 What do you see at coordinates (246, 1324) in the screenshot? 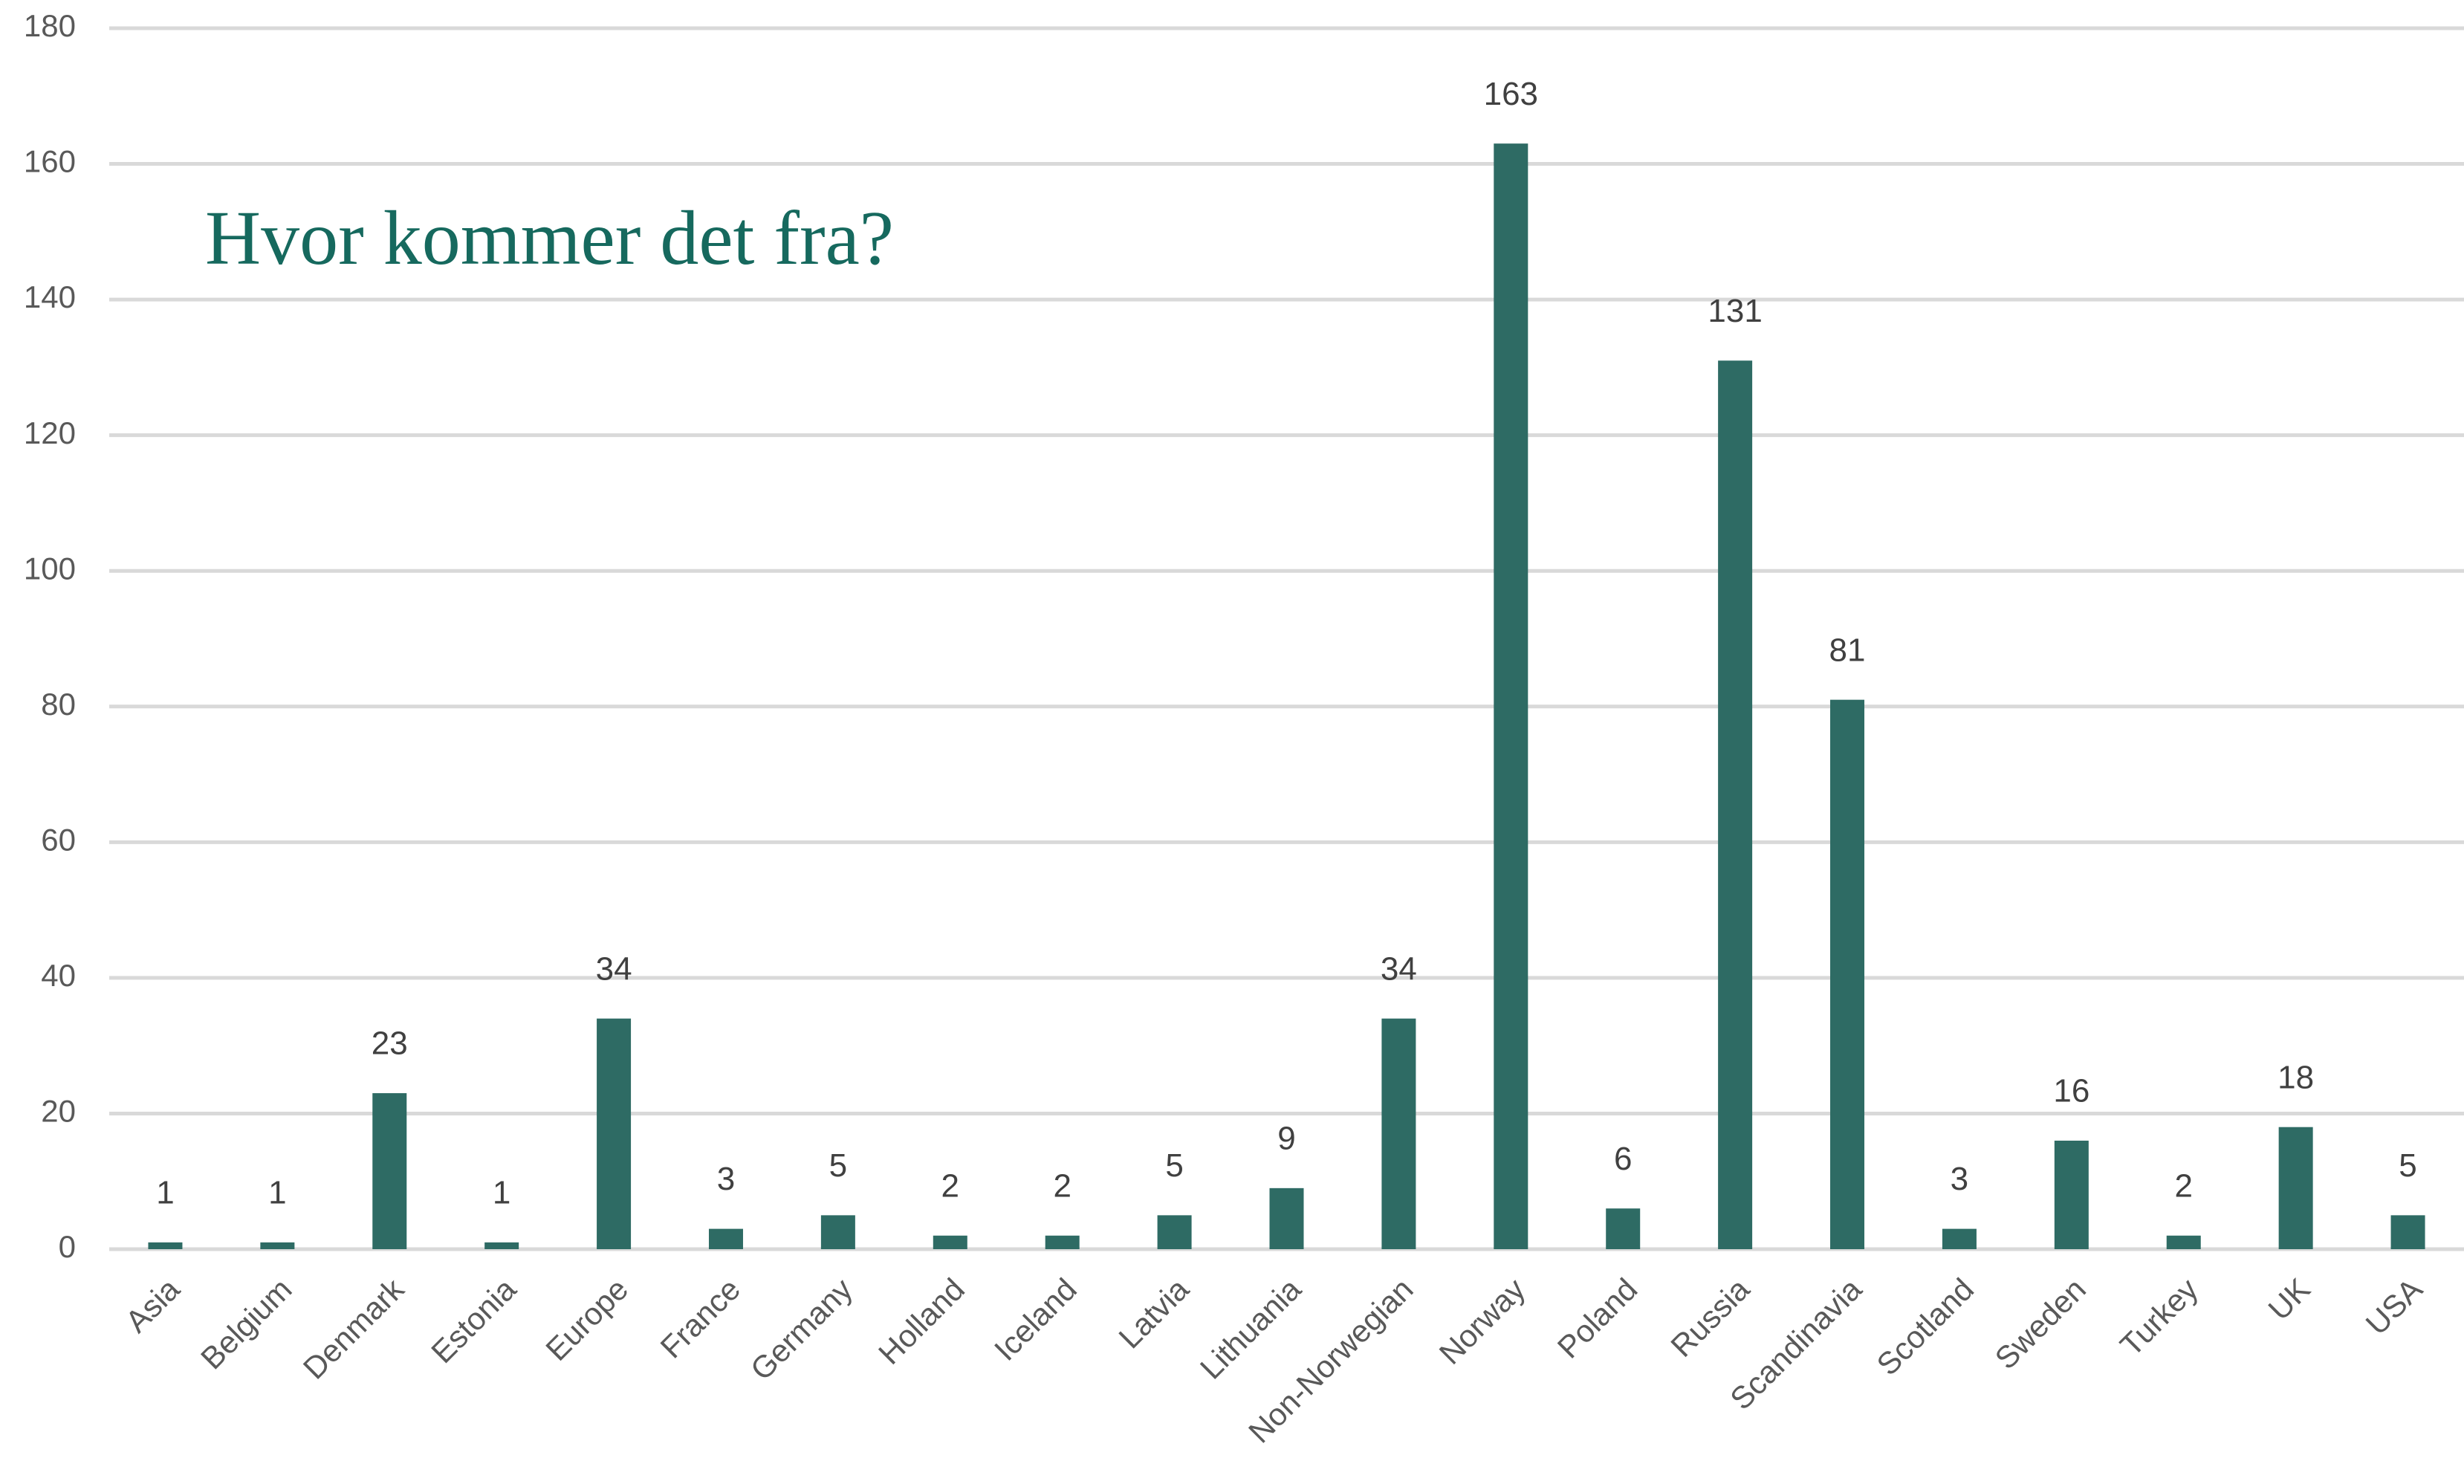
I see `x-tick-label: Belgium` at bounding box center [246, 1324].